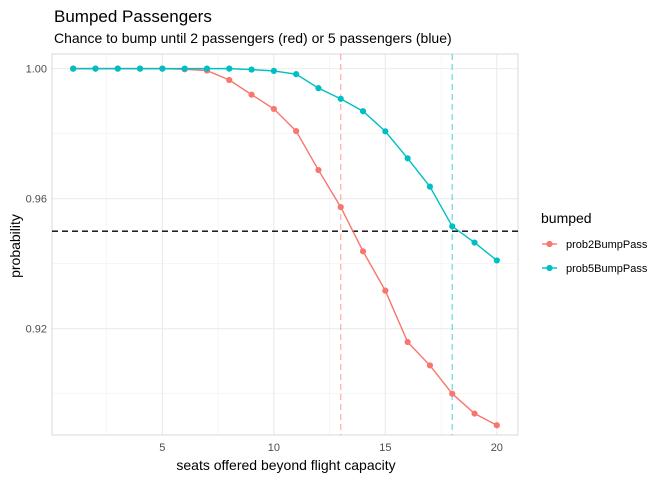 The image size is (672, 480). What do you see at coordinates (566, 218) in the screenshot?
I see `legend-title: bumped` at bounding box center [566, 218].